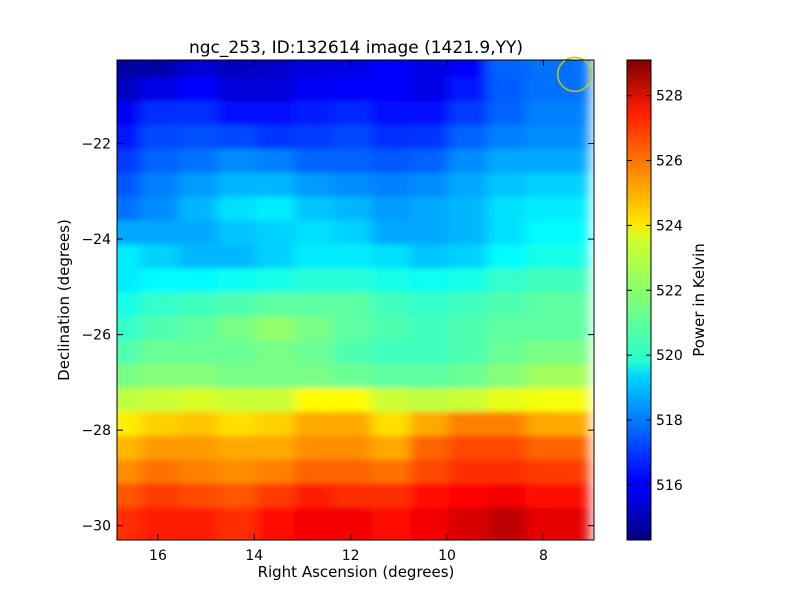 The height and width of the screenshot is (600, 800). What do you see at coordinates (655, 291) in the screenshot?
I see `colorbar-ticks: 516 518 520 522 524 526 528` at bounding box center [655, 291].